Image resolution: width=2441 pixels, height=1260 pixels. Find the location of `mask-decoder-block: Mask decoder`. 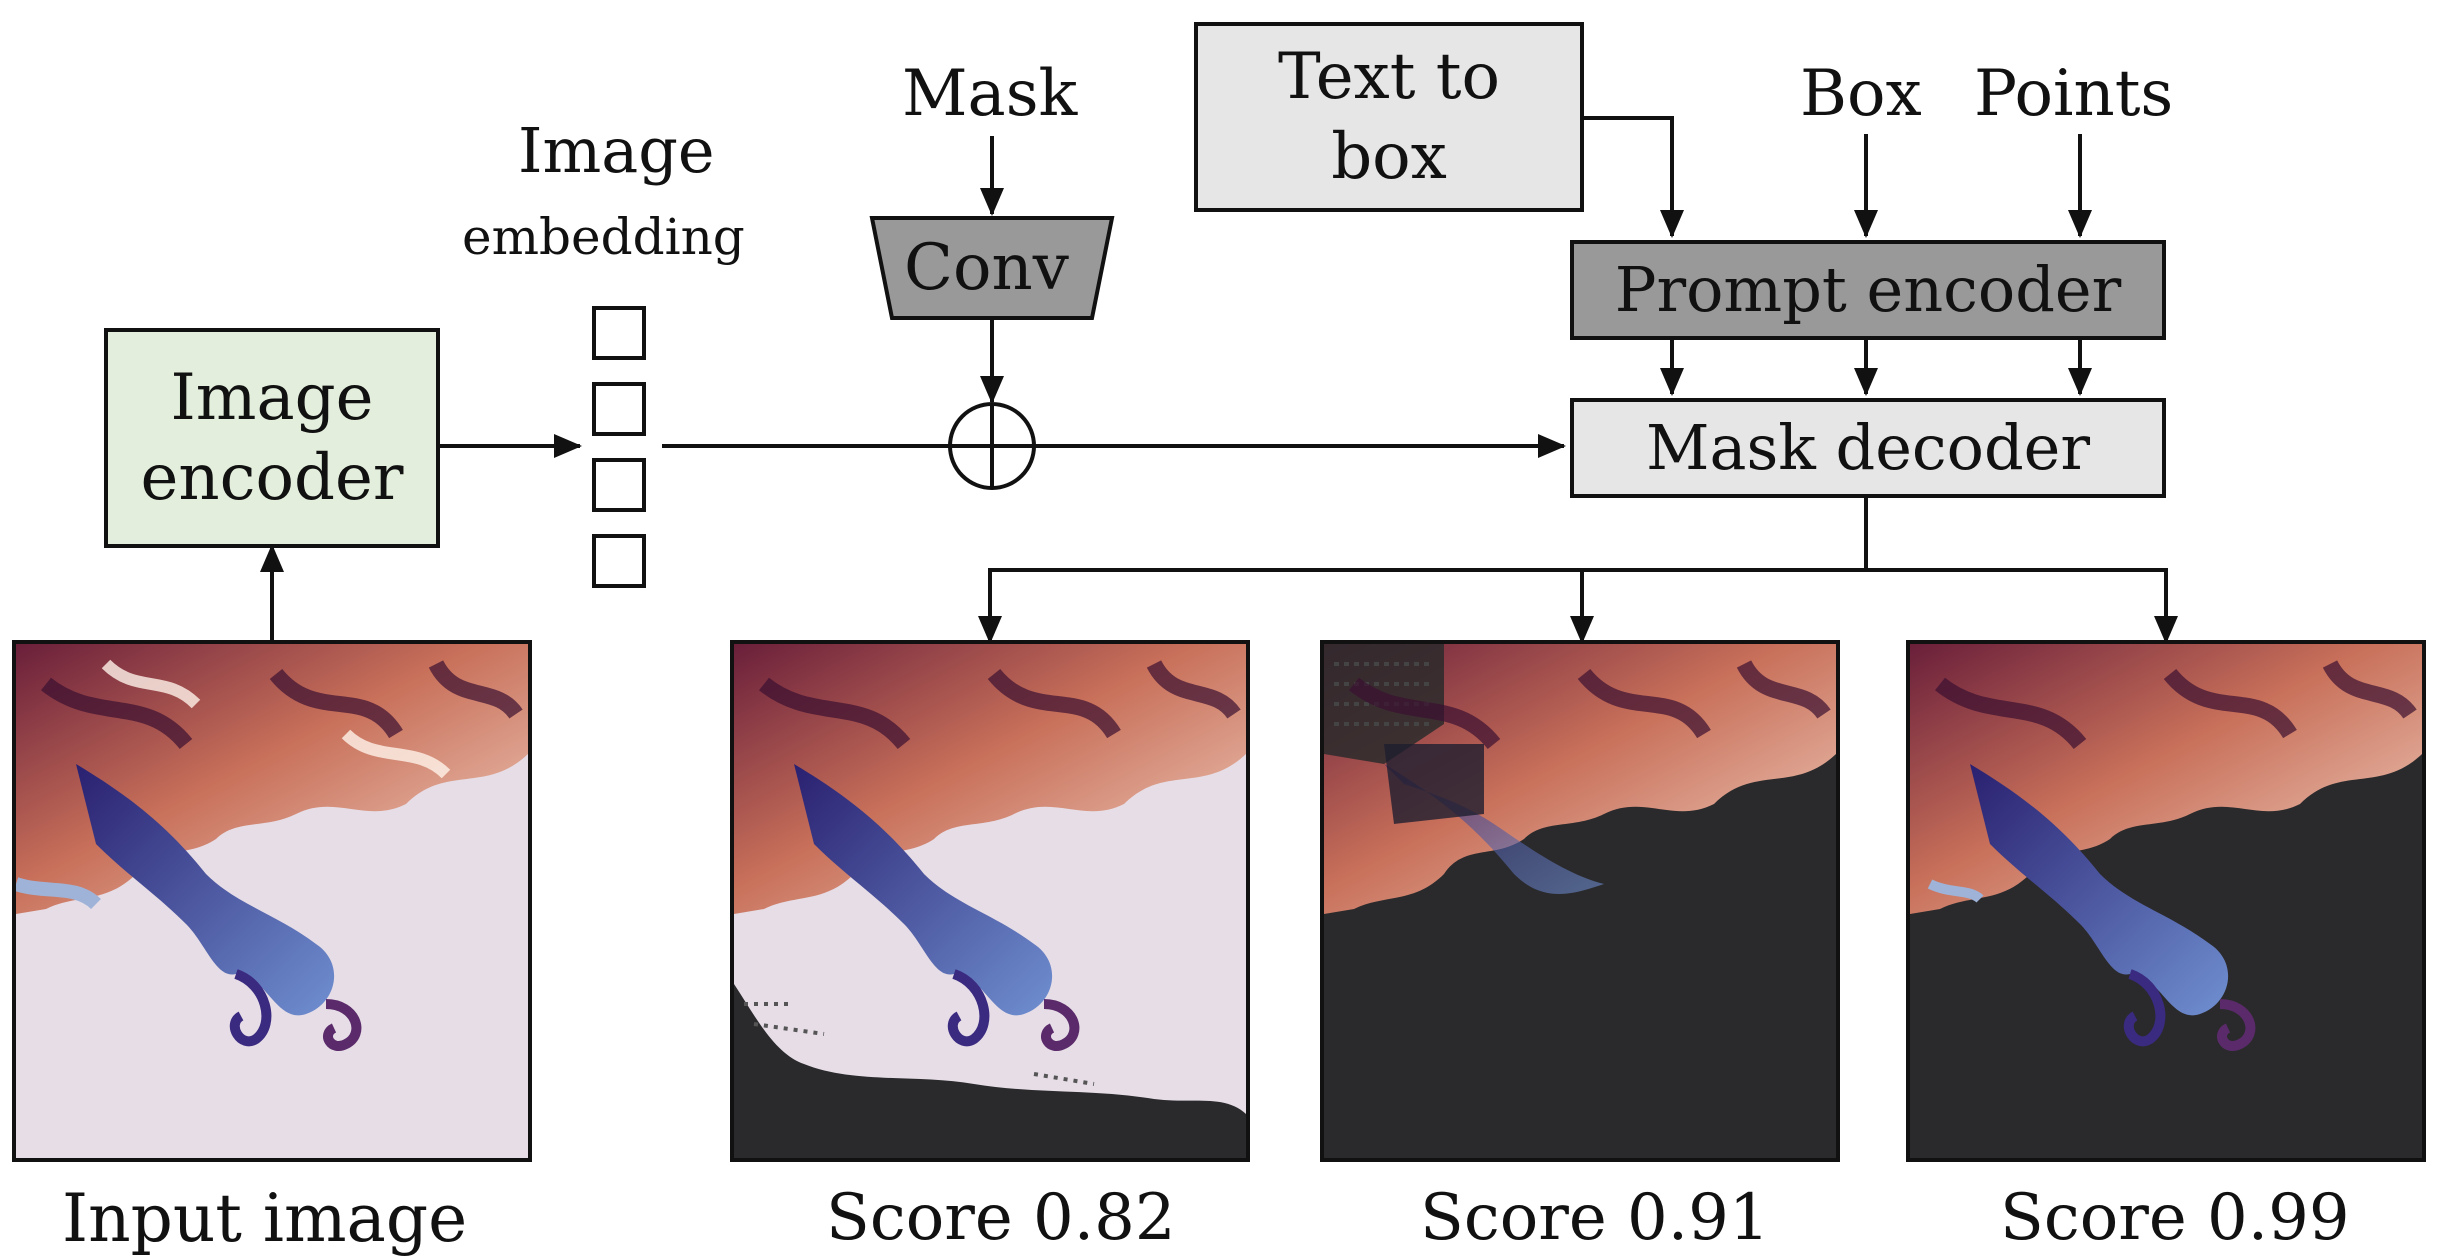

mask-decoder-block: Mask decoder is located at coordinates (1868, 448).